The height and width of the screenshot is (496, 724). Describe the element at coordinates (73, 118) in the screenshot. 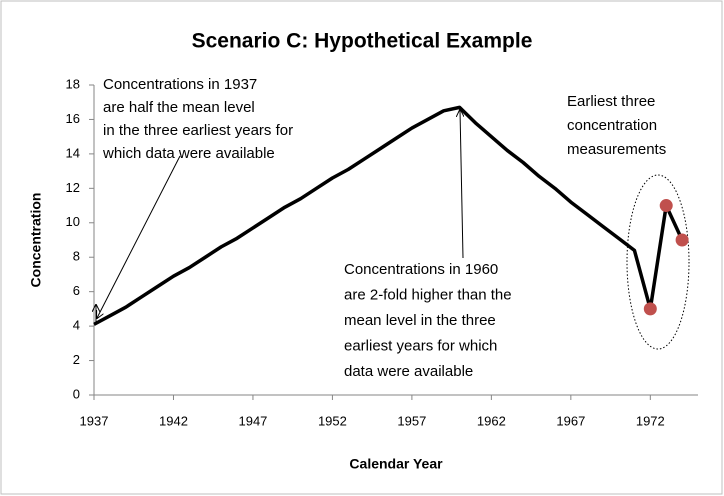

I see `y-tick-label: 16` at that location.